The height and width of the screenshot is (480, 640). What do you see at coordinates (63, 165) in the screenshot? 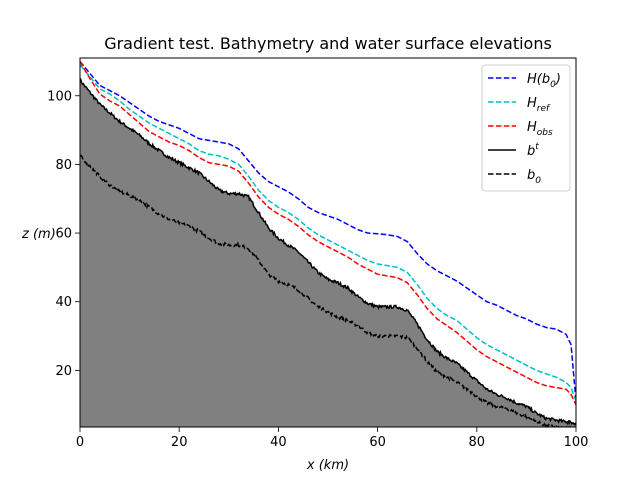
I see `y-tick-label: 80` at bounding box center [63, 165].